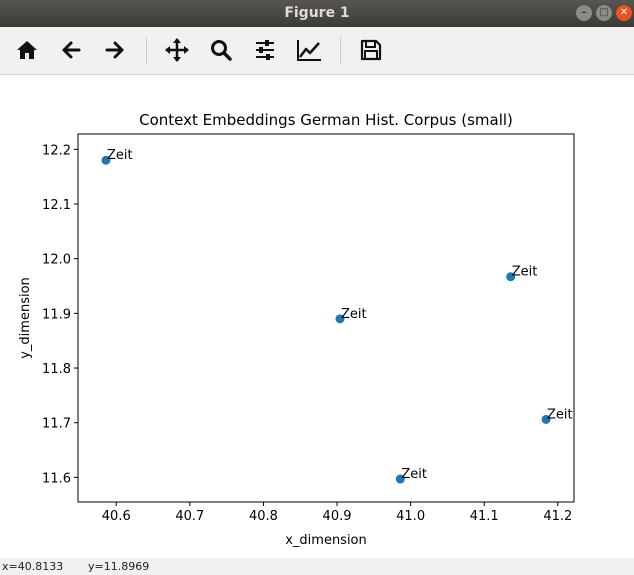 The height and width of the screenshot is (575, 634). I want to click on zoom-button, so click(221, 50).